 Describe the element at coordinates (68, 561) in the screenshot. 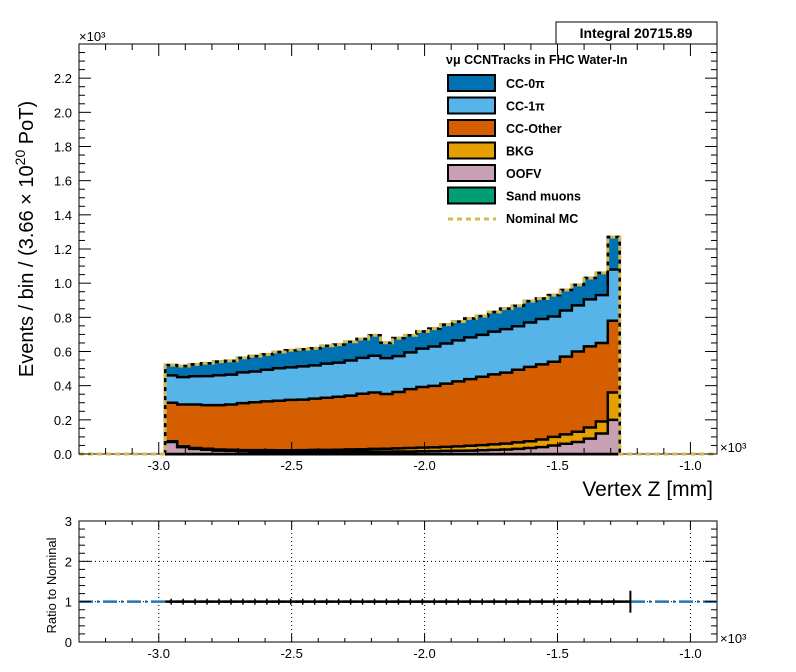

I see `ratio-y-tick-label: 2` at that location.